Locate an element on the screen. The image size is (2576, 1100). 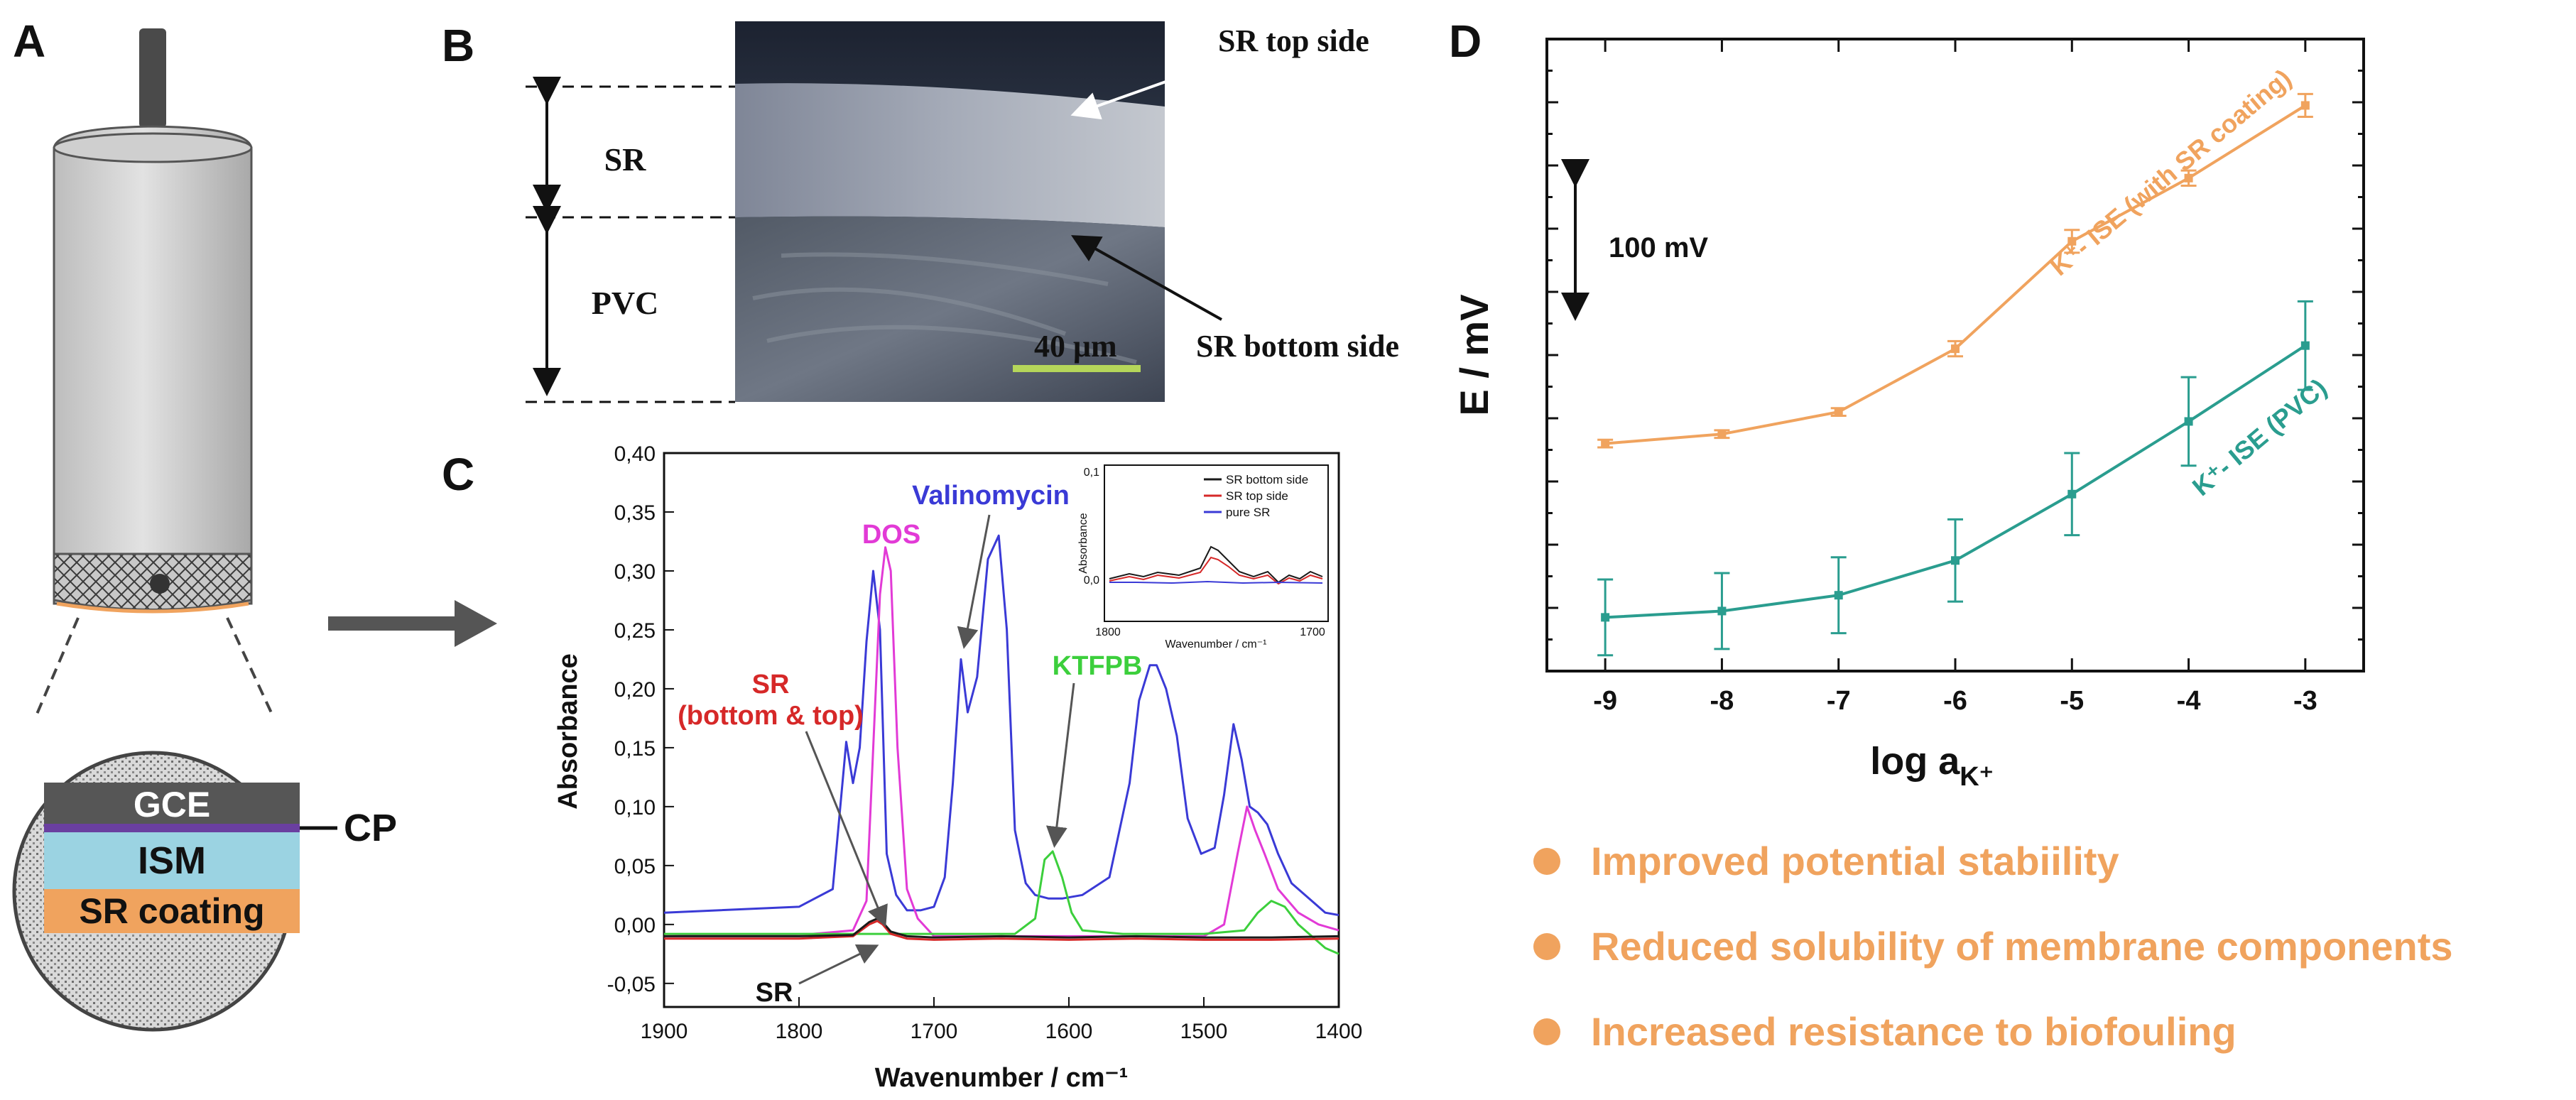
inset-xtick-1700: 1700 is located at coordinates (1312, 632).